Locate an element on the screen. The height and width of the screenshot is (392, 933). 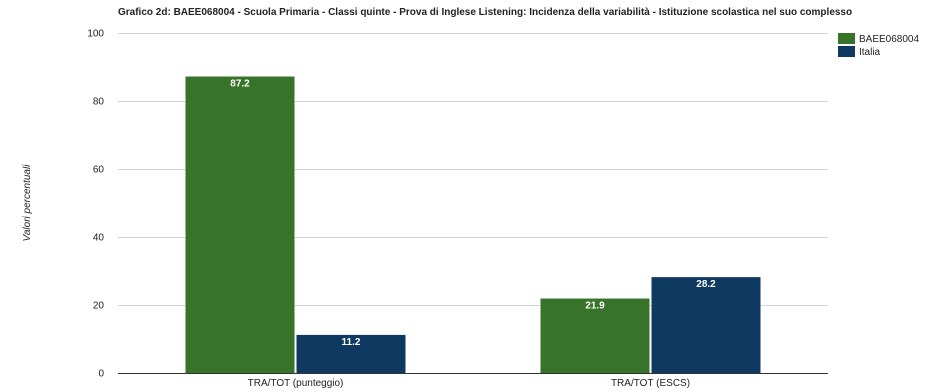
y-tick-label: 40 is located at coordinates (99, 238).